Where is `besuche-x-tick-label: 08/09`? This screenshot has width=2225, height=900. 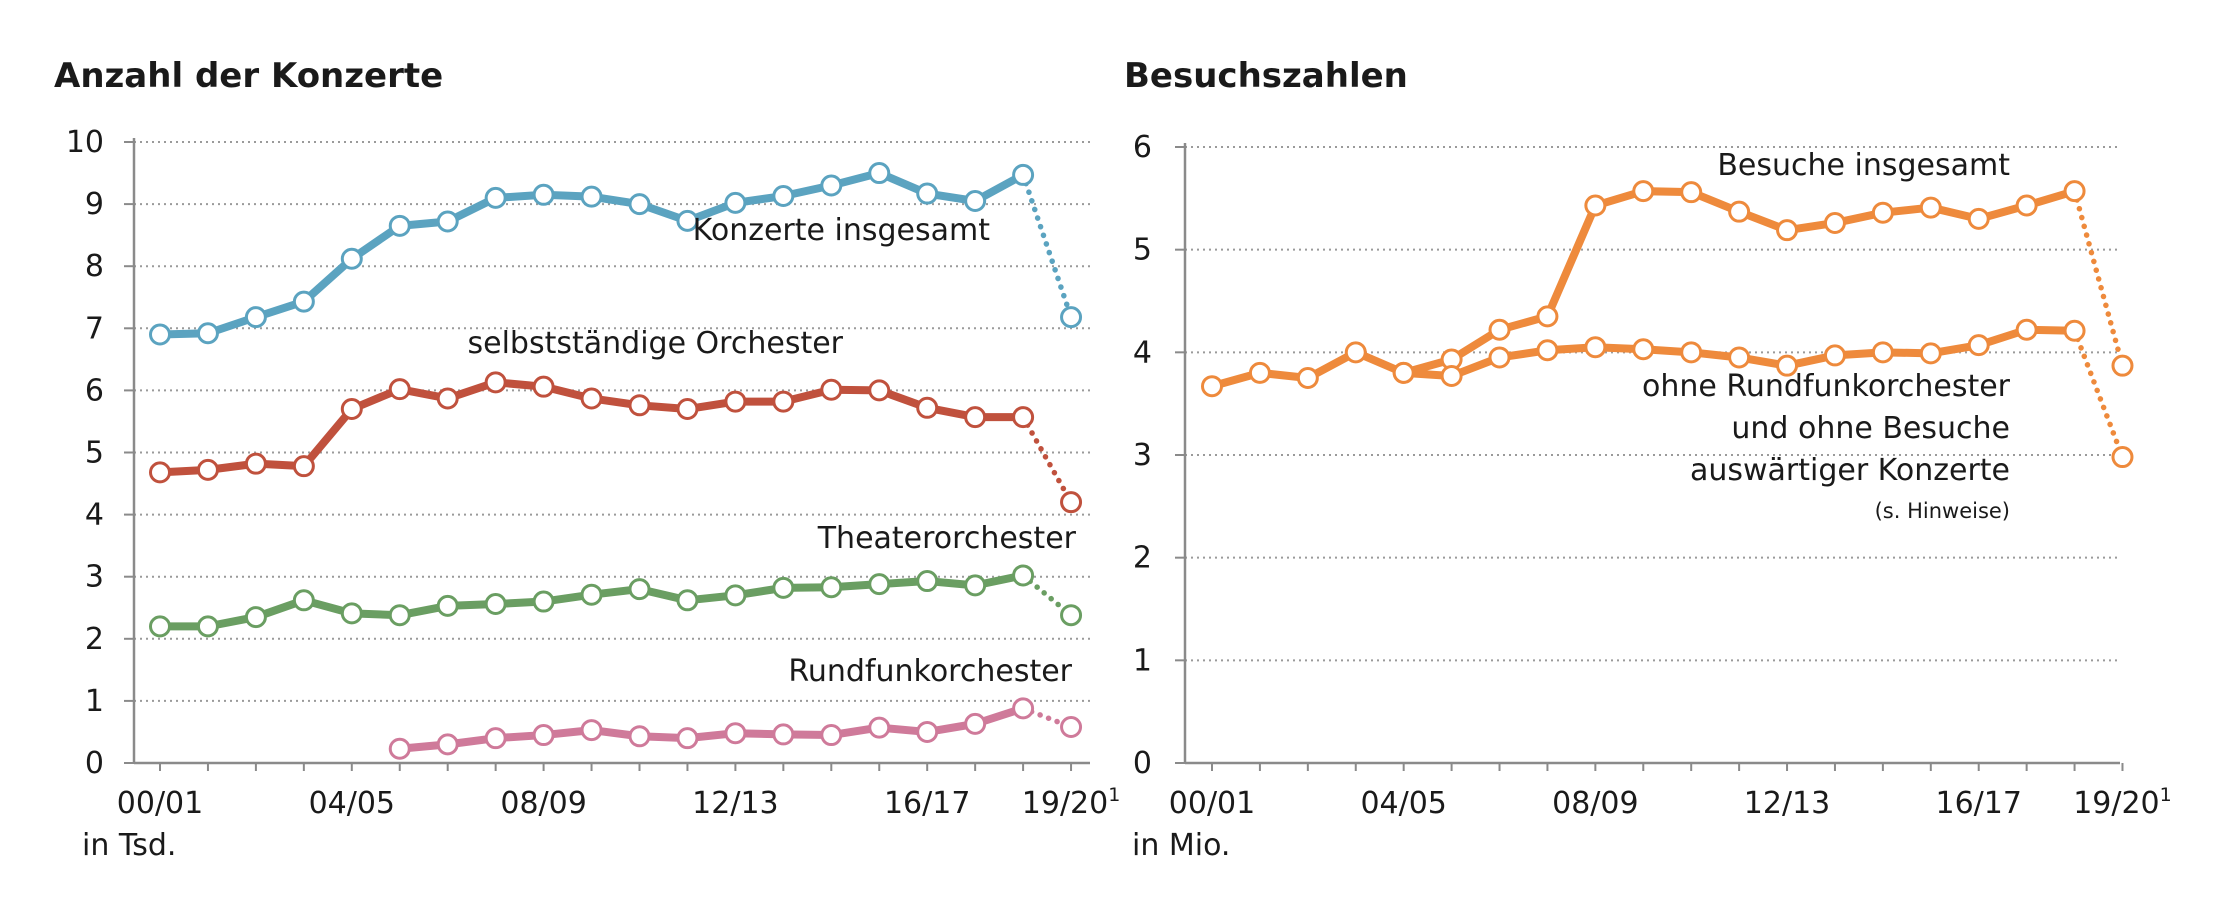
besuche-x-tick-label: 08/09 is located at coordinates (1595, 803).